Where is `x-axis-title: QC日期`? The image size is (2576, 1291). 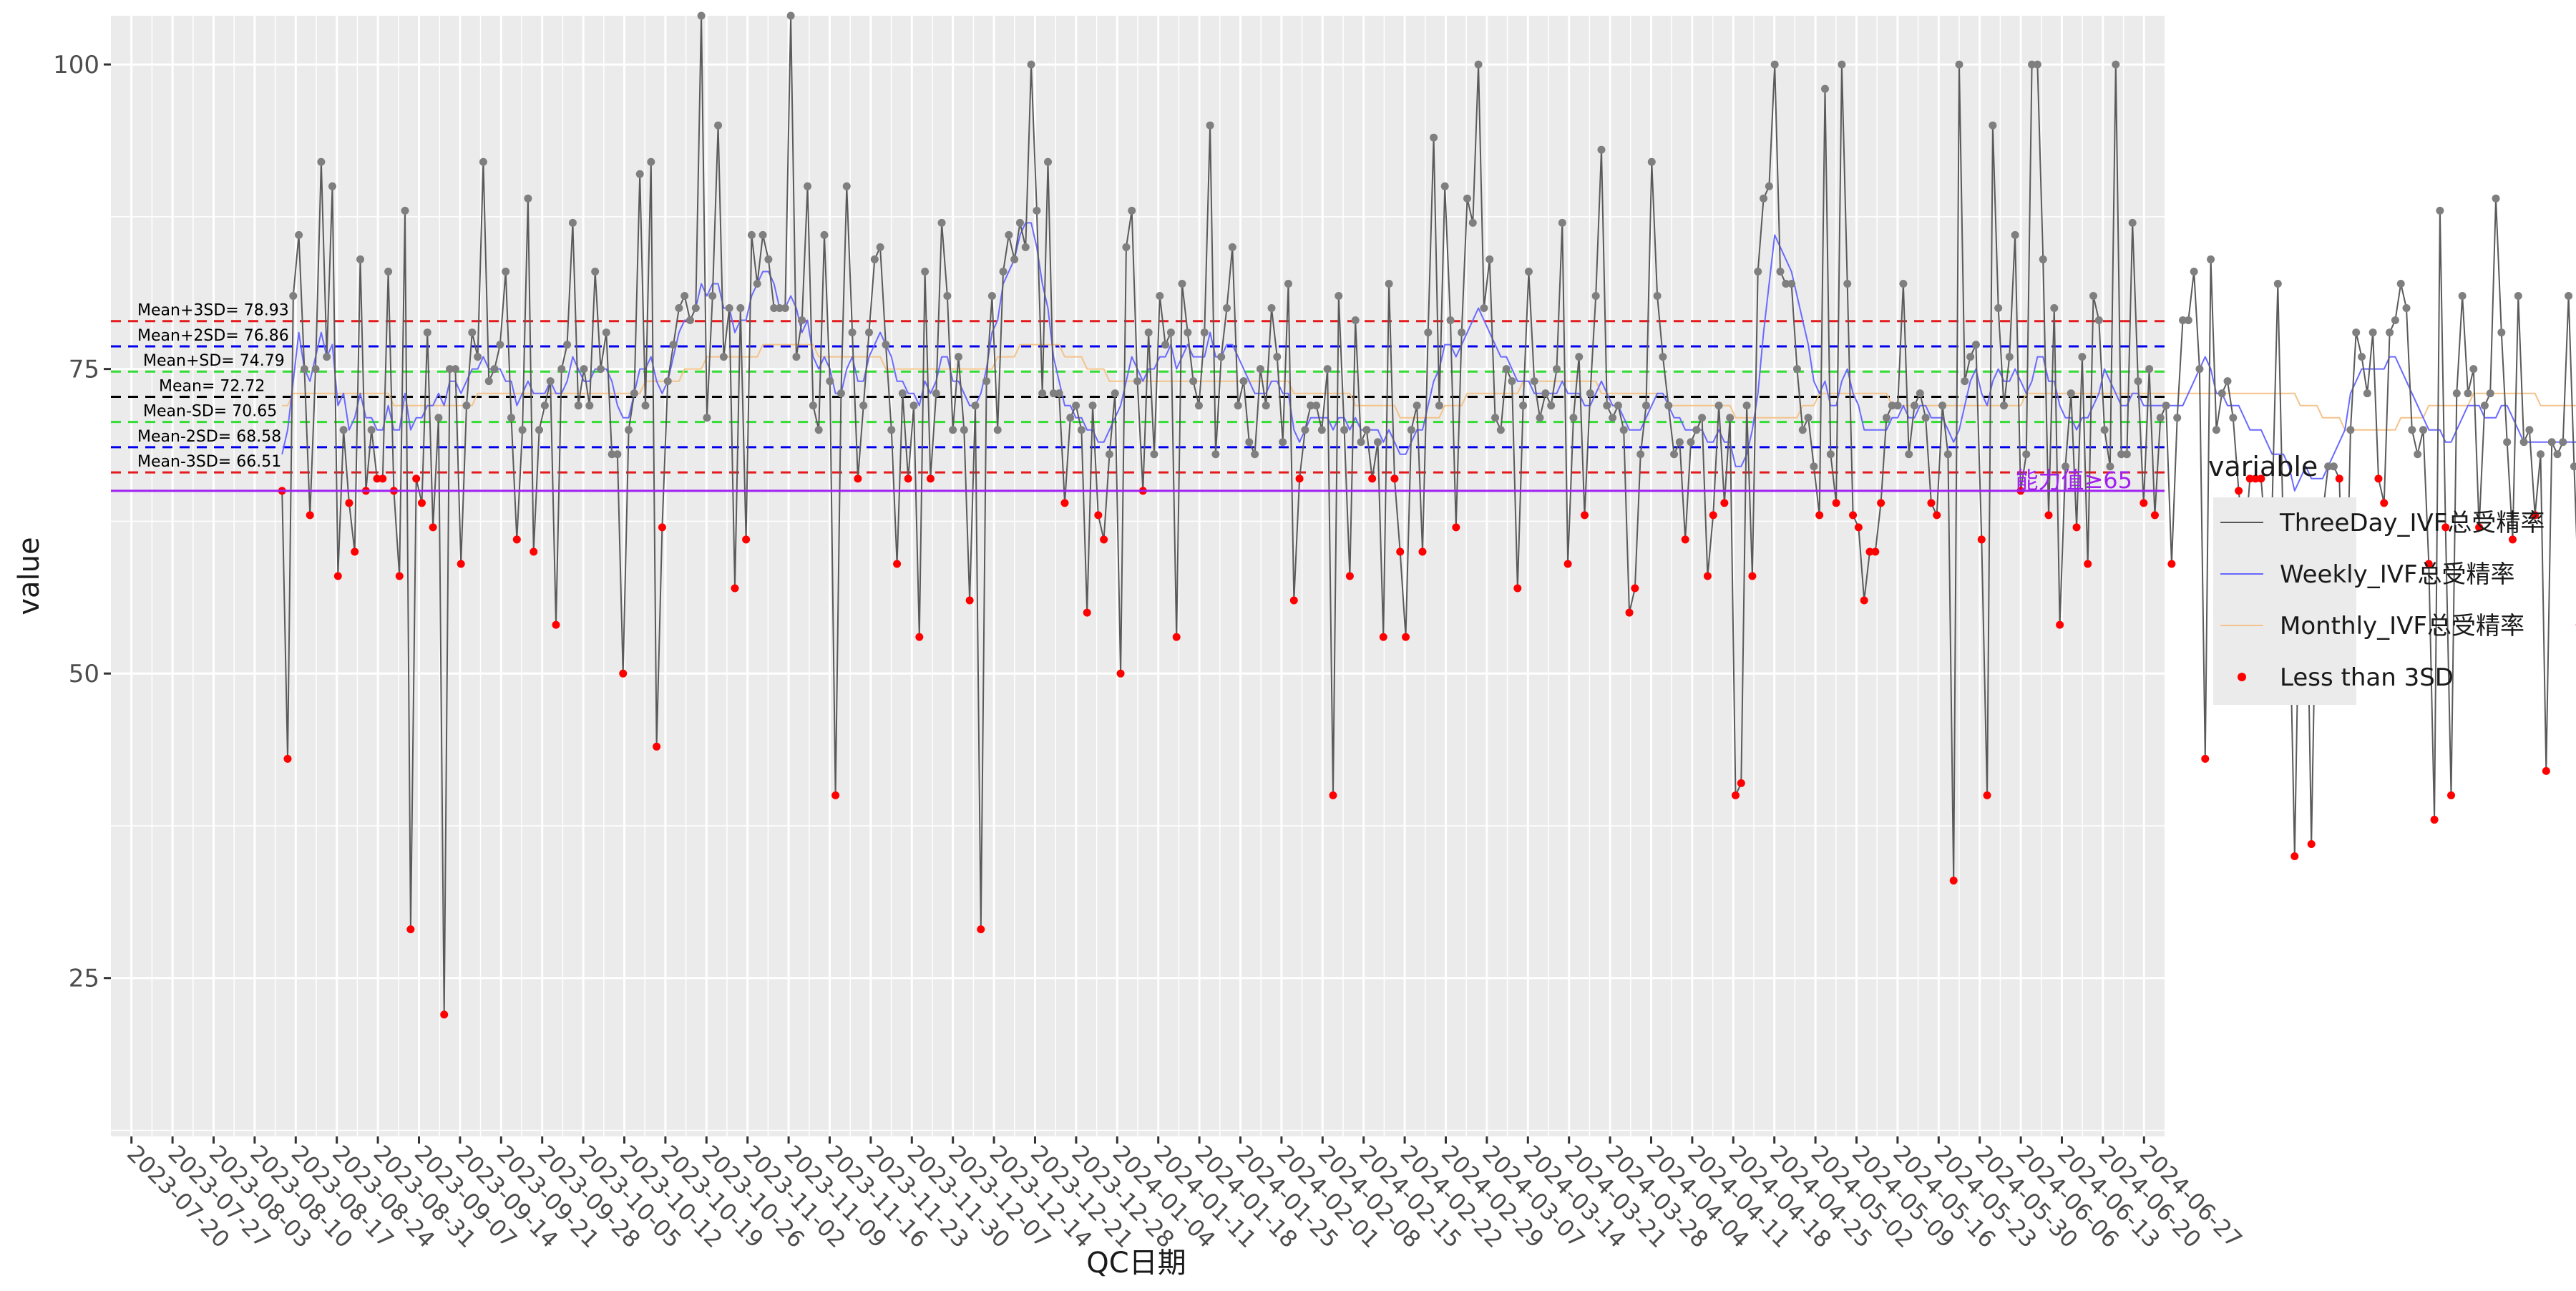
x-axis-title: QC日期 is located at coordinates (1136, 1263).